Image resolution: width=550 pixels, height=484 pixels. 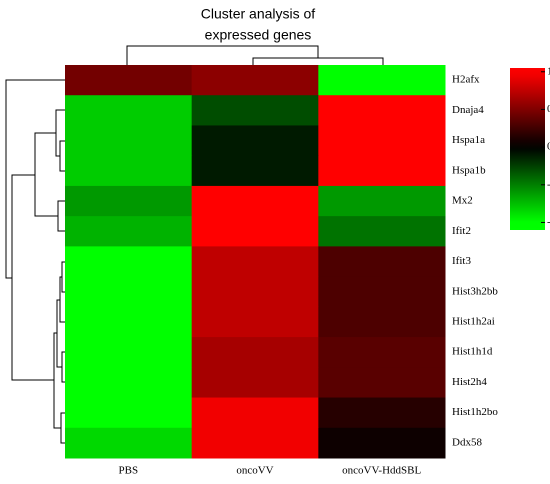 What do you see at coordinates (548, 184) in the screenshot?
I see `color-bar-tick-label: -0.5` at bounding box center [548, 184].